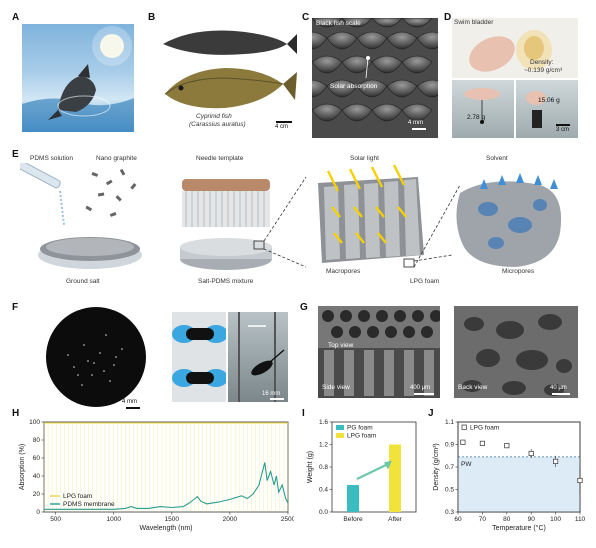 Image resolution: width=596 pixels, height=548 pixels. I want to click on mass-label-1: 2.78 g, so click(476, 117).